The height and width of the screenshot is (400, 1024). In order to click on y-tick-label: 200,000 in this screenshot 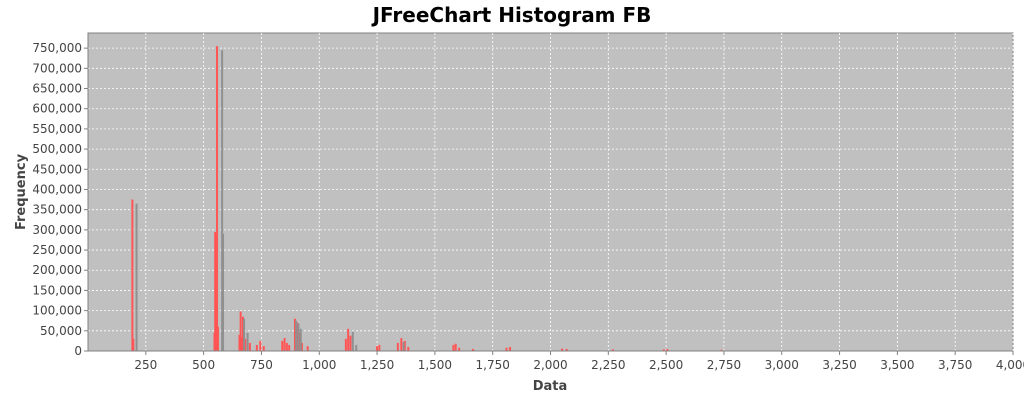, I will do `click(57, 270)`.